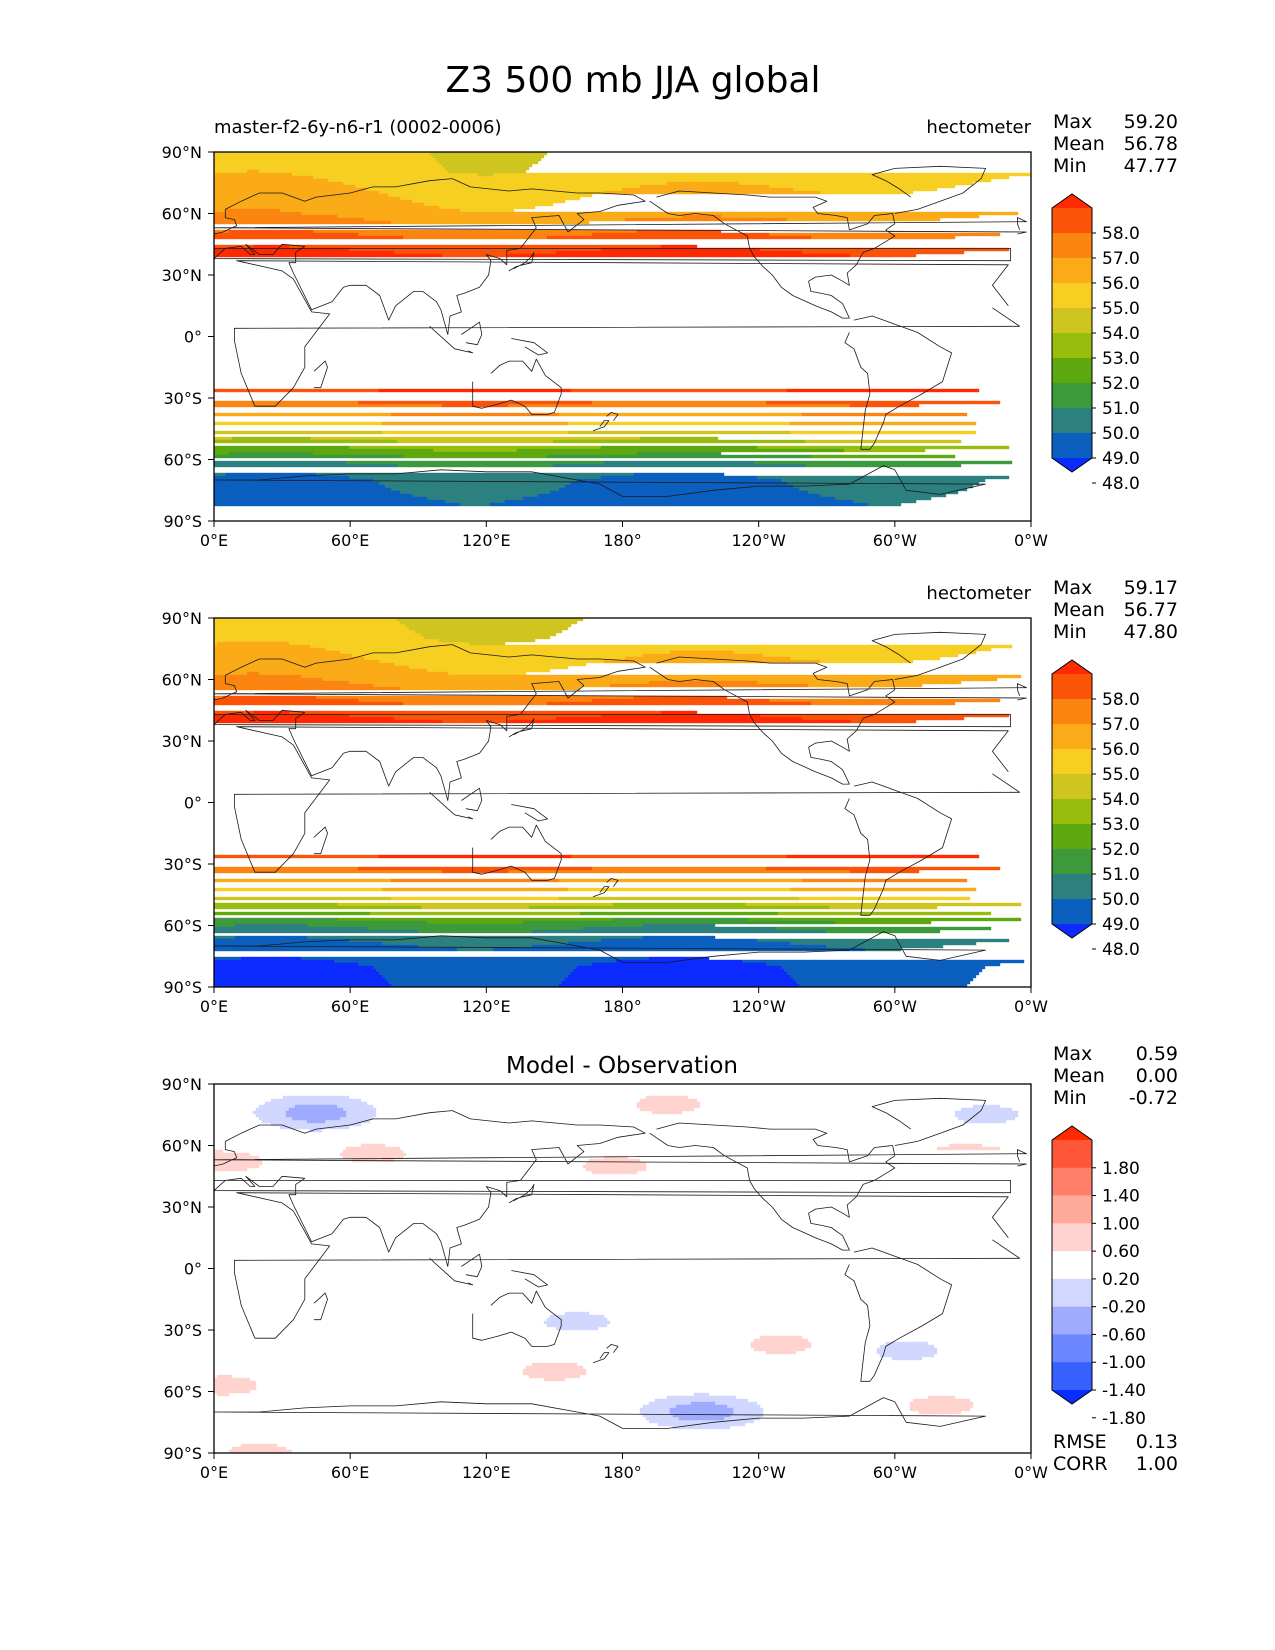 This screenshot has width=1275, height=1650. What do you see at coordinates (1124, 1391) in the screenshot?
I see `colorbar-label: -1.40` at bounding box center [1124, 1391].